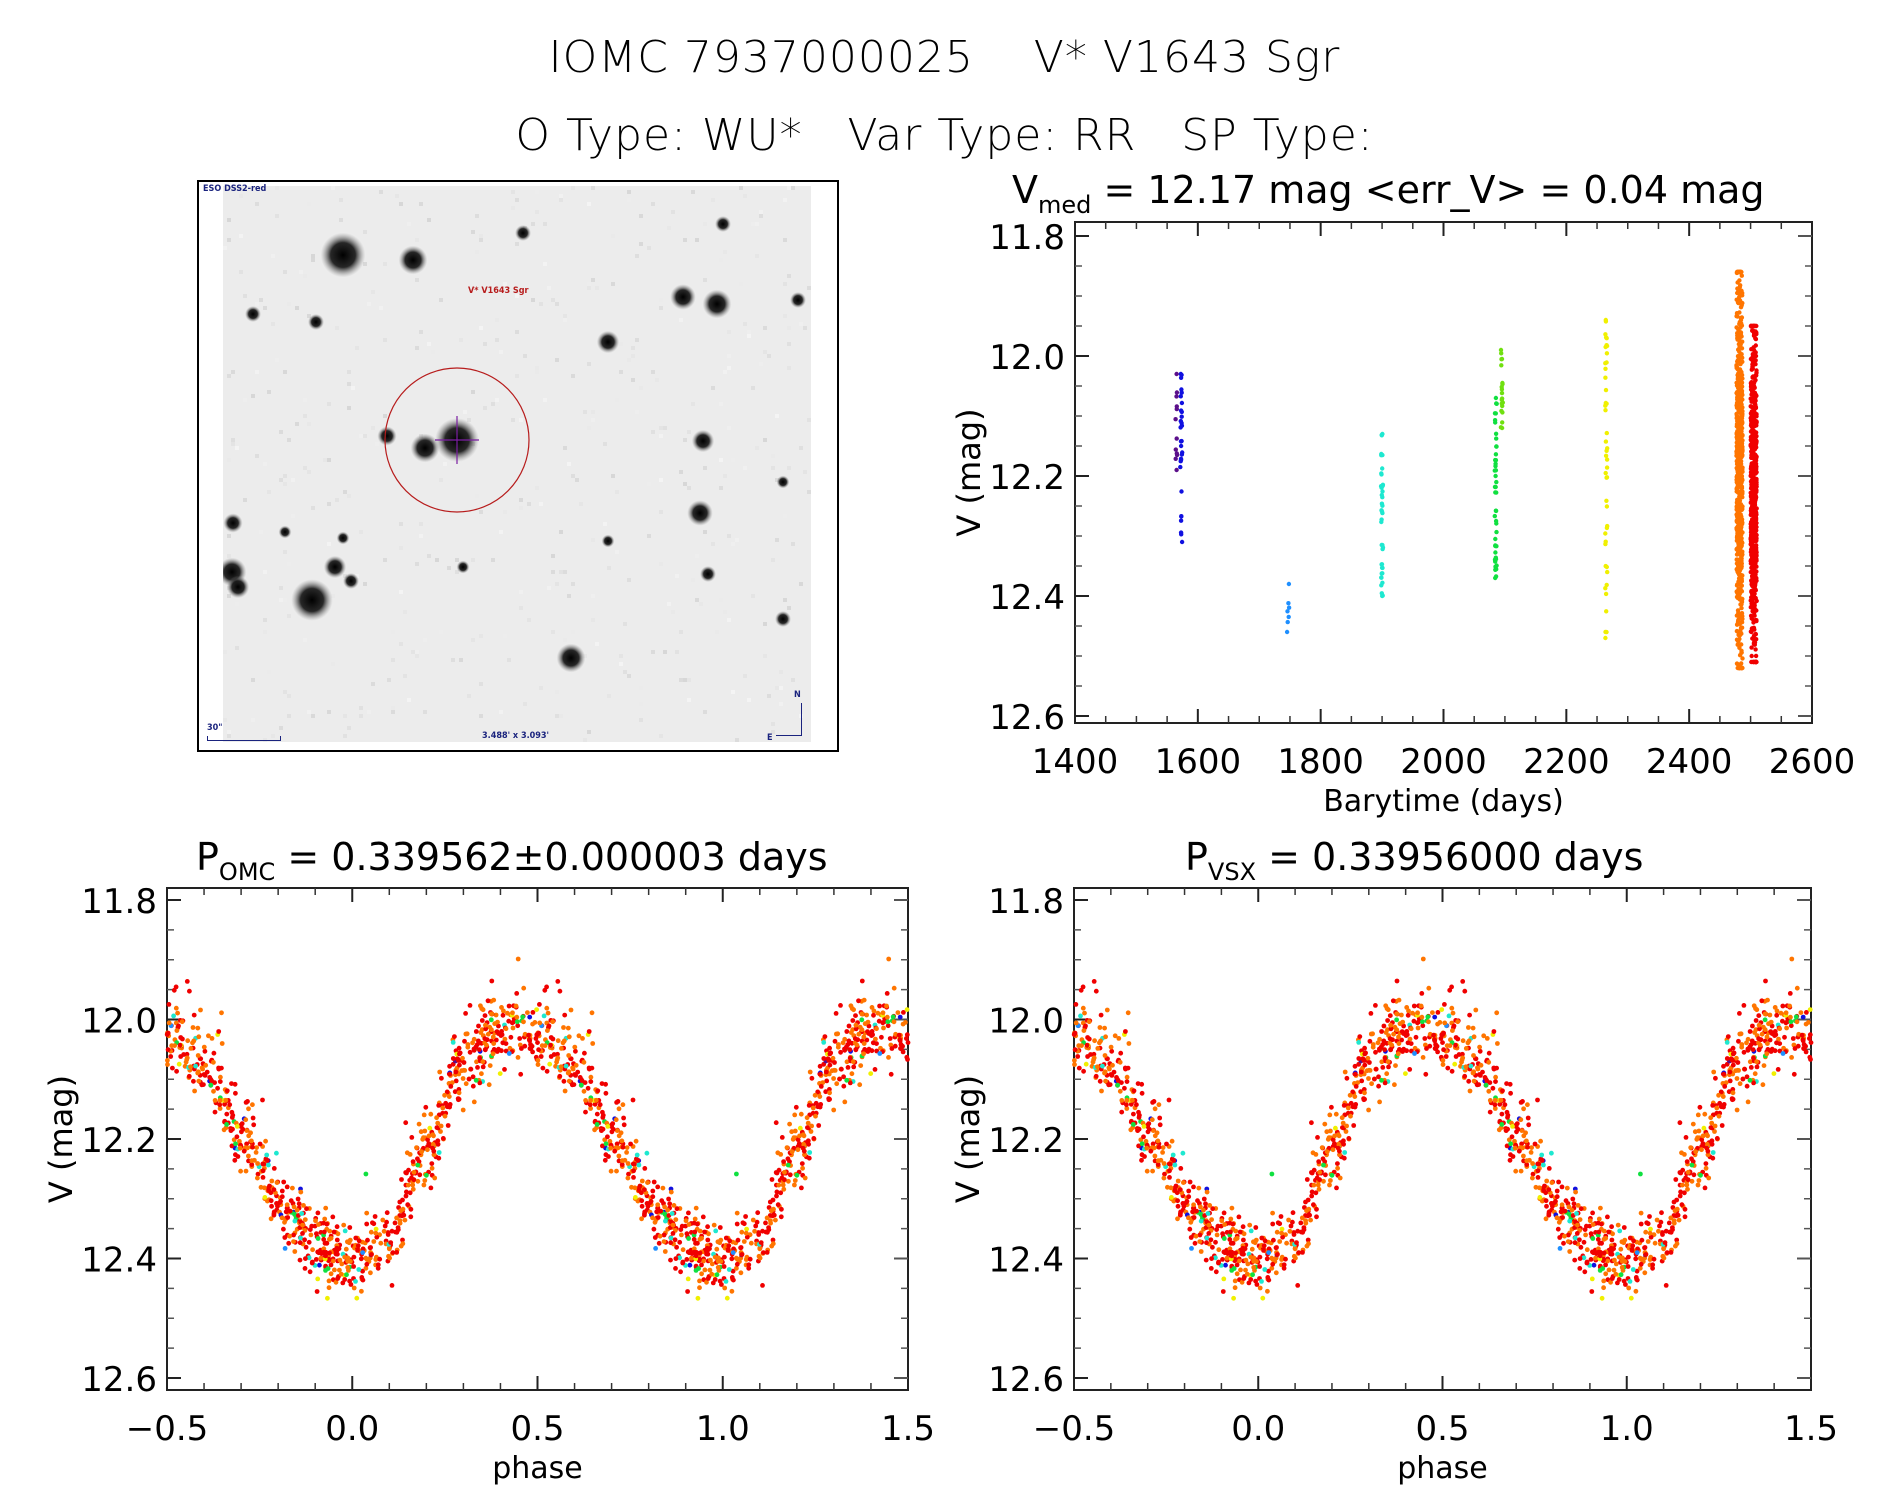 This screenshot has width=1889, height=1494. What do you see at coordinates (1074, 1429) in the screenshot?
I see `phase-vsx-xtick-label: −0.5` at bounding box center [1074, 1429].